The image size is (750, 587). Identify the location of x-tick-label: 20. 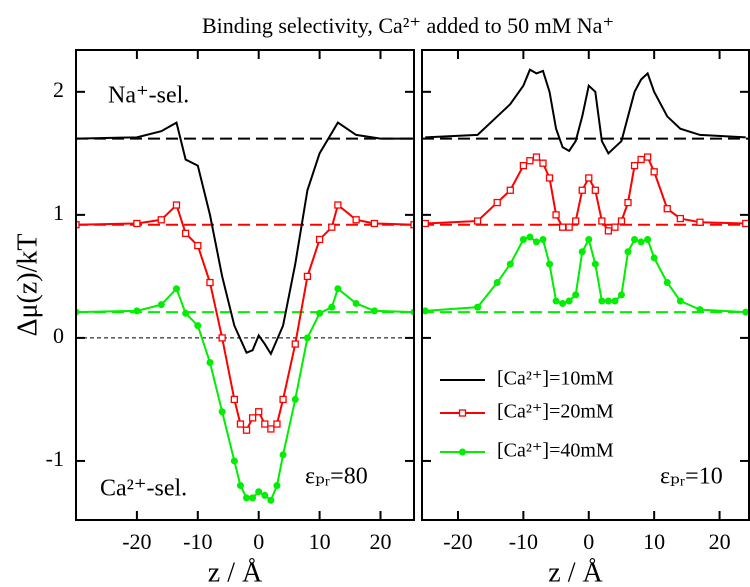
(720, 541).